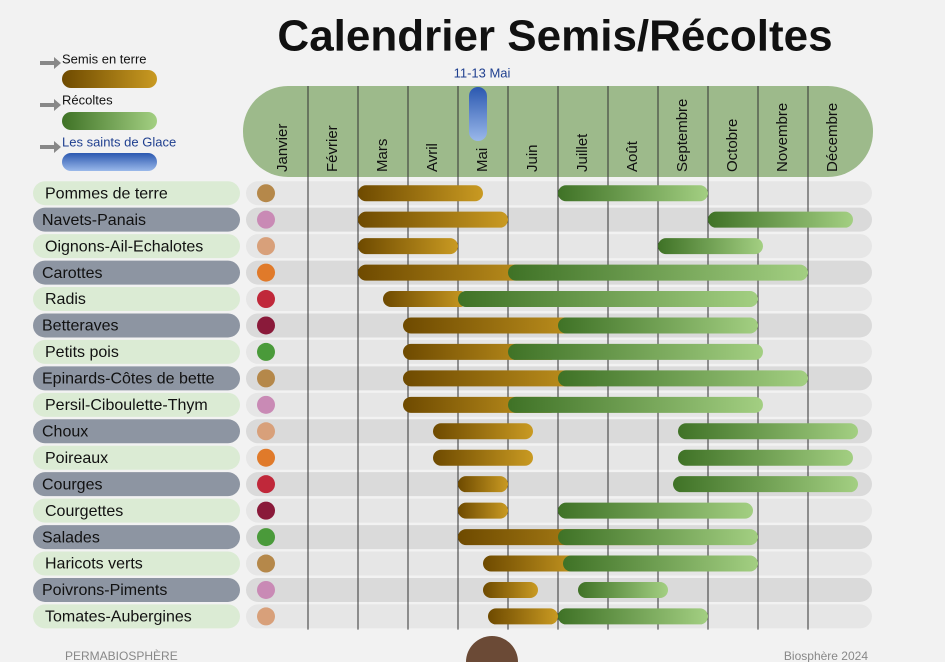  I want to click on month-label: Février, so click(332, 148).